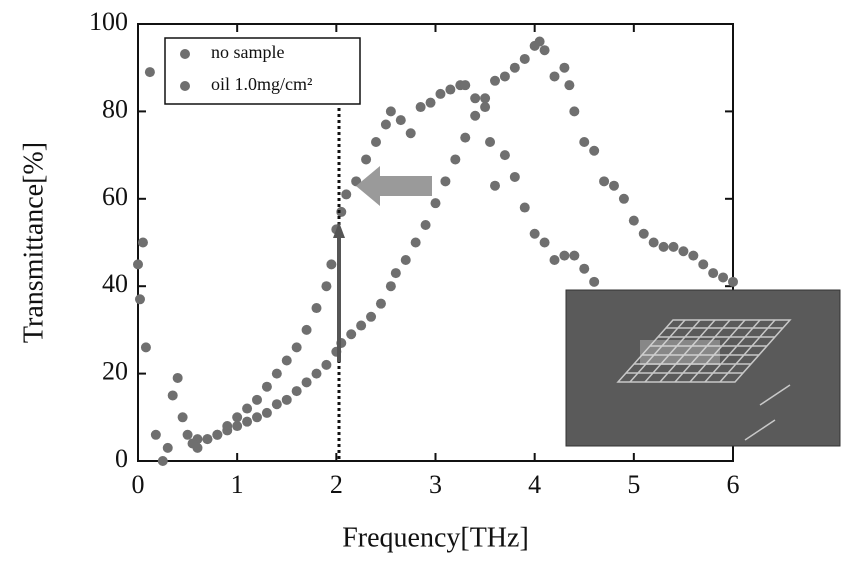 Image resolution: width=844 pixels, height=564 pixels. I want to click on y-tick-label: 0, so click(121, 458).